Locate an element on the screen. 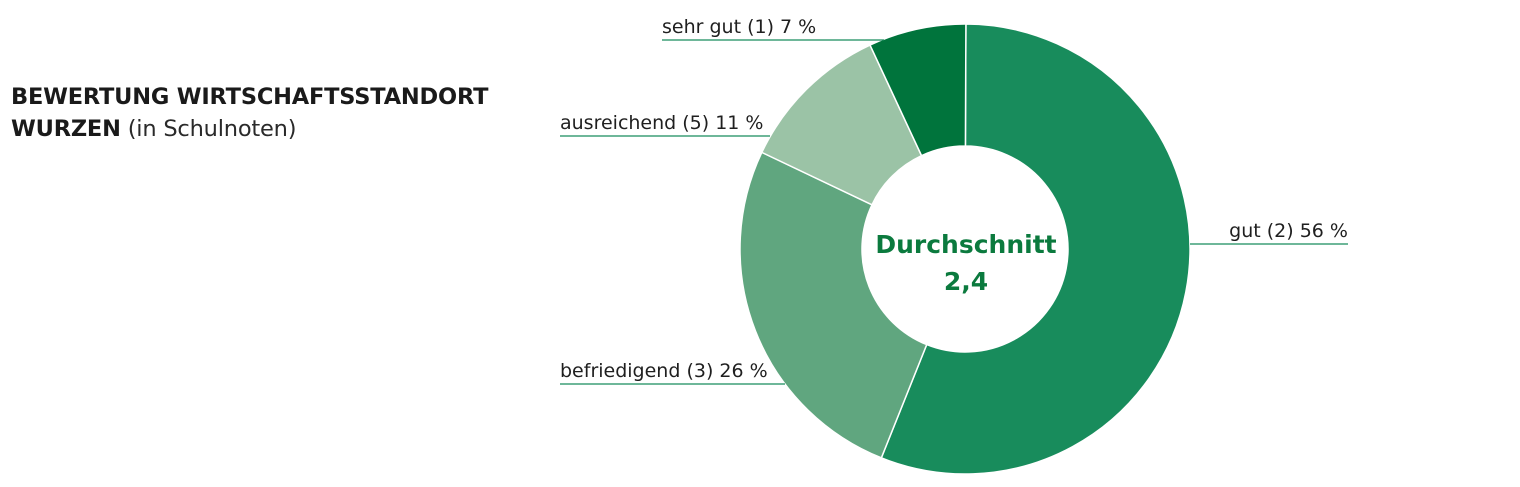  center-value: 2,4 is located at coordinates (966, 281).